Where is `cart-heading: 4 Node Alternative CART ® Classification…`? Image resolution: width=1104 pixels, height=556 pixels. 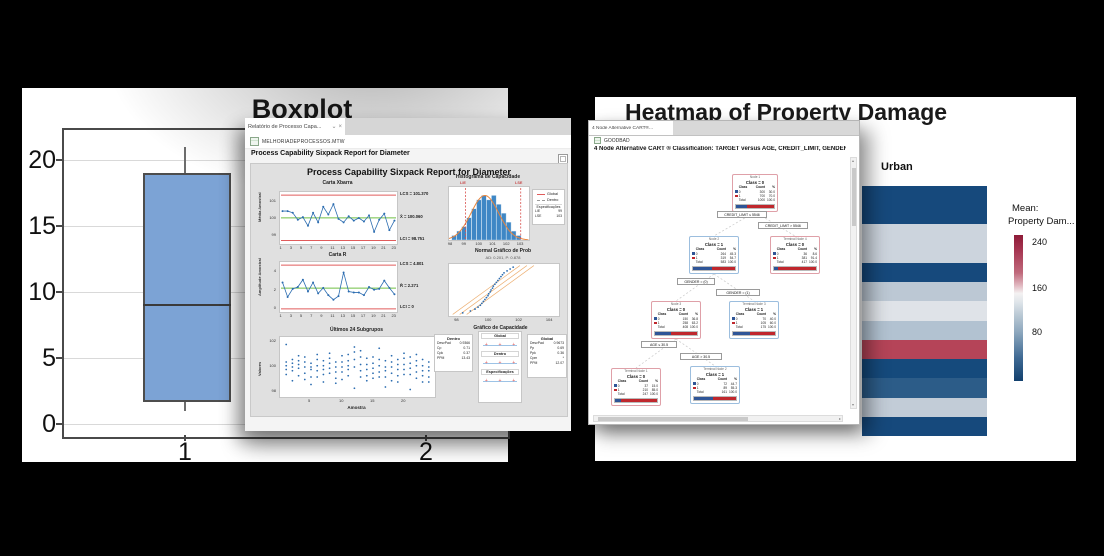
cart-heading: 4 Node Alternative CART ® Classification… is located at coordinates (720, 149).